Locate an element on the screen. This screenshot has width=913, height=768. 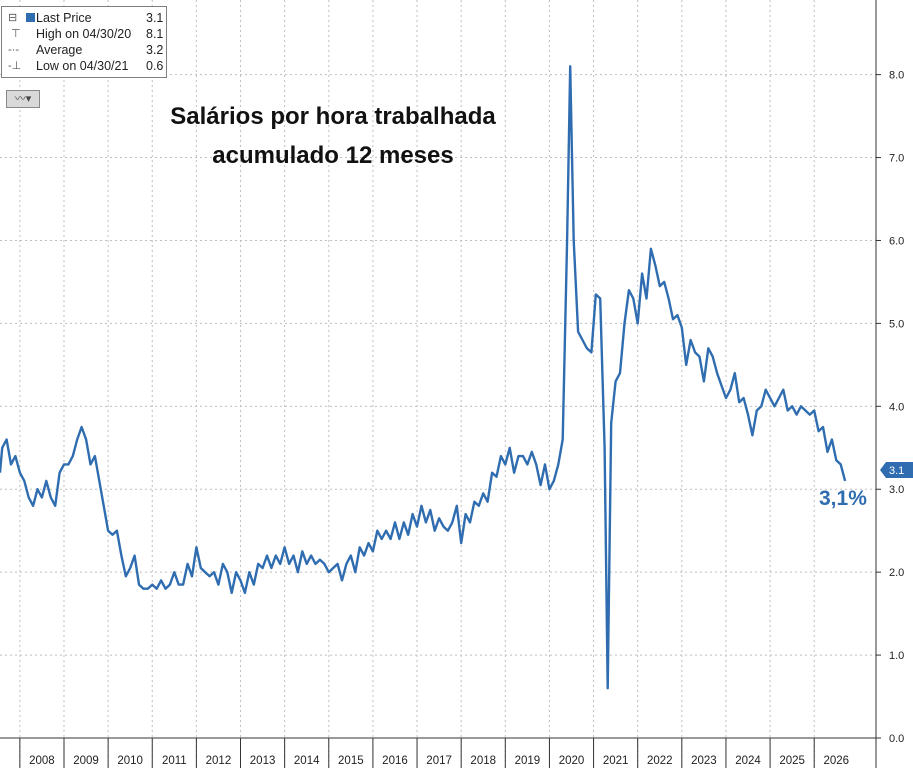
x-tick-label: 2010 is located at coordinates (130, 761).